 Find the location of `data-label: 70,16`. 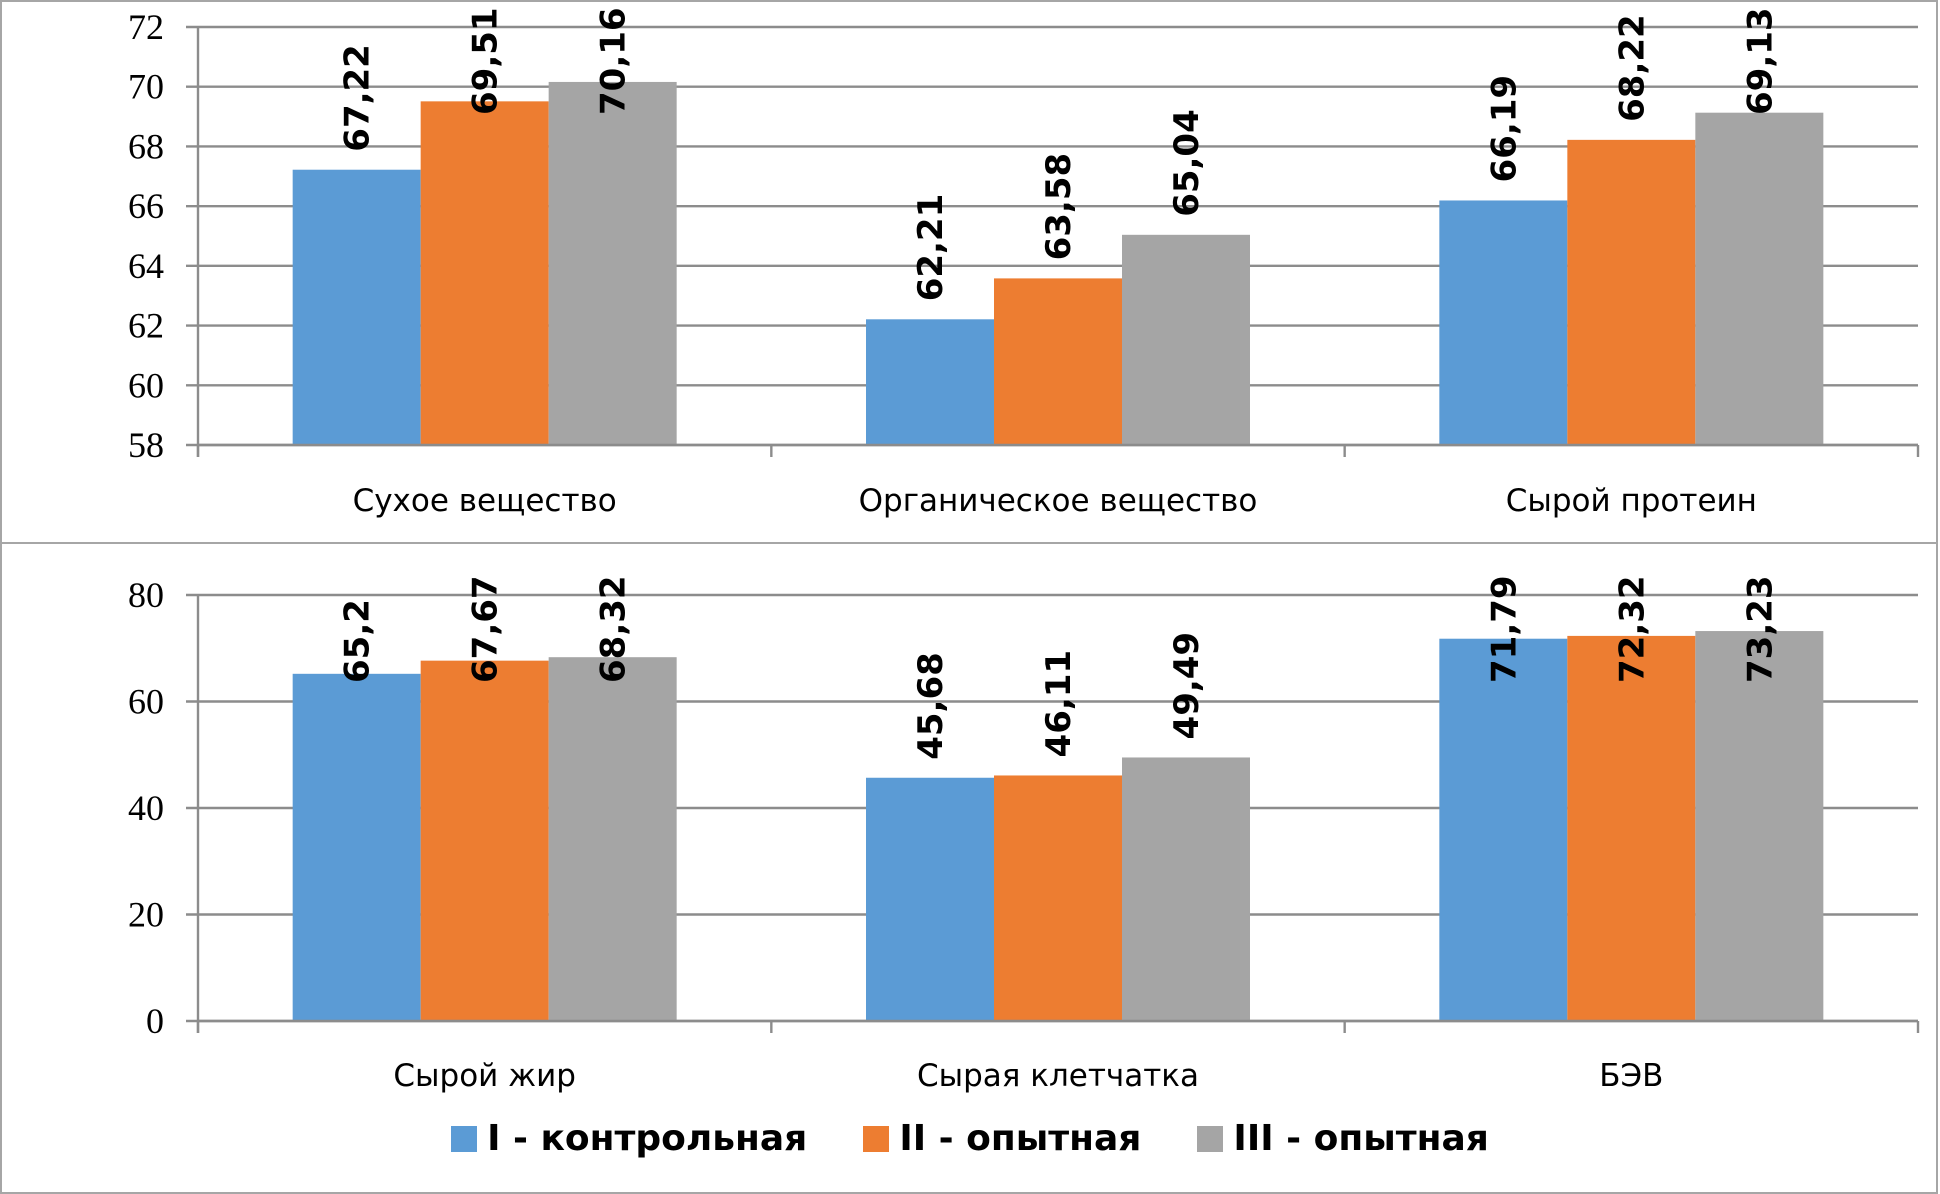

data-label: 70,16 is located at coordinates (614, 61).